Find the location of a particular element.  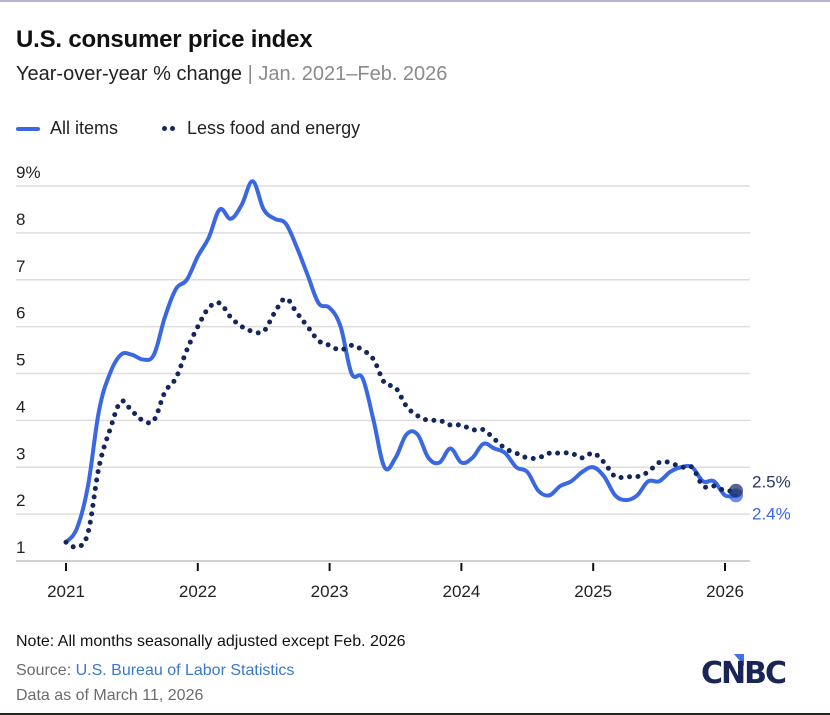

legend: All items Less food and energy is located at coordinates (188, 128).